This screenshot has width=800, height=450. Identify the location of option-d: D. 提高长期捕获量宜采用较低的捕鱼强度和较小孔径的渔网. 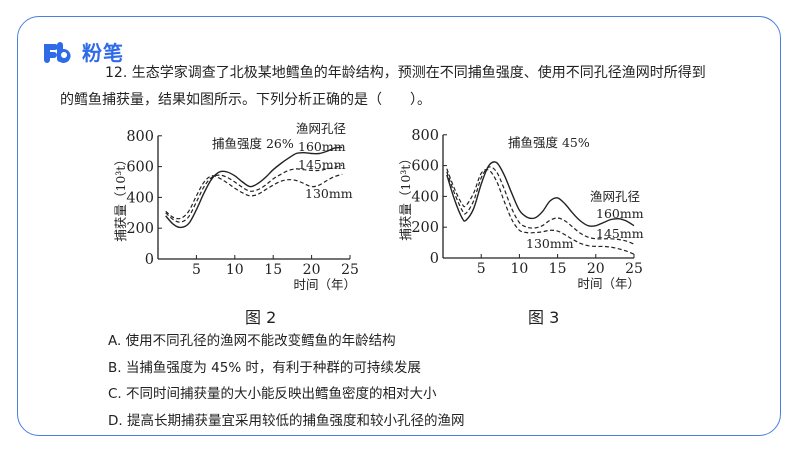
(286, 420).